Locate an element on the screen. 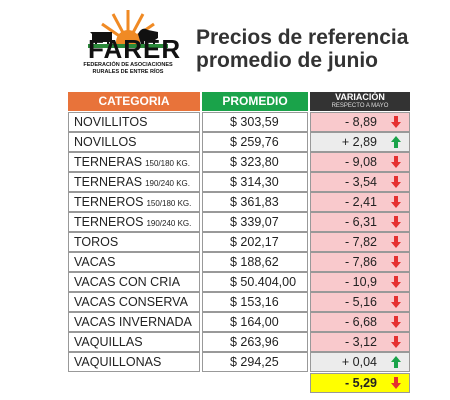 The width and height of the screenshot is (450, 400). price-cell: $ 153,16 is located at coordinates (255, 302).